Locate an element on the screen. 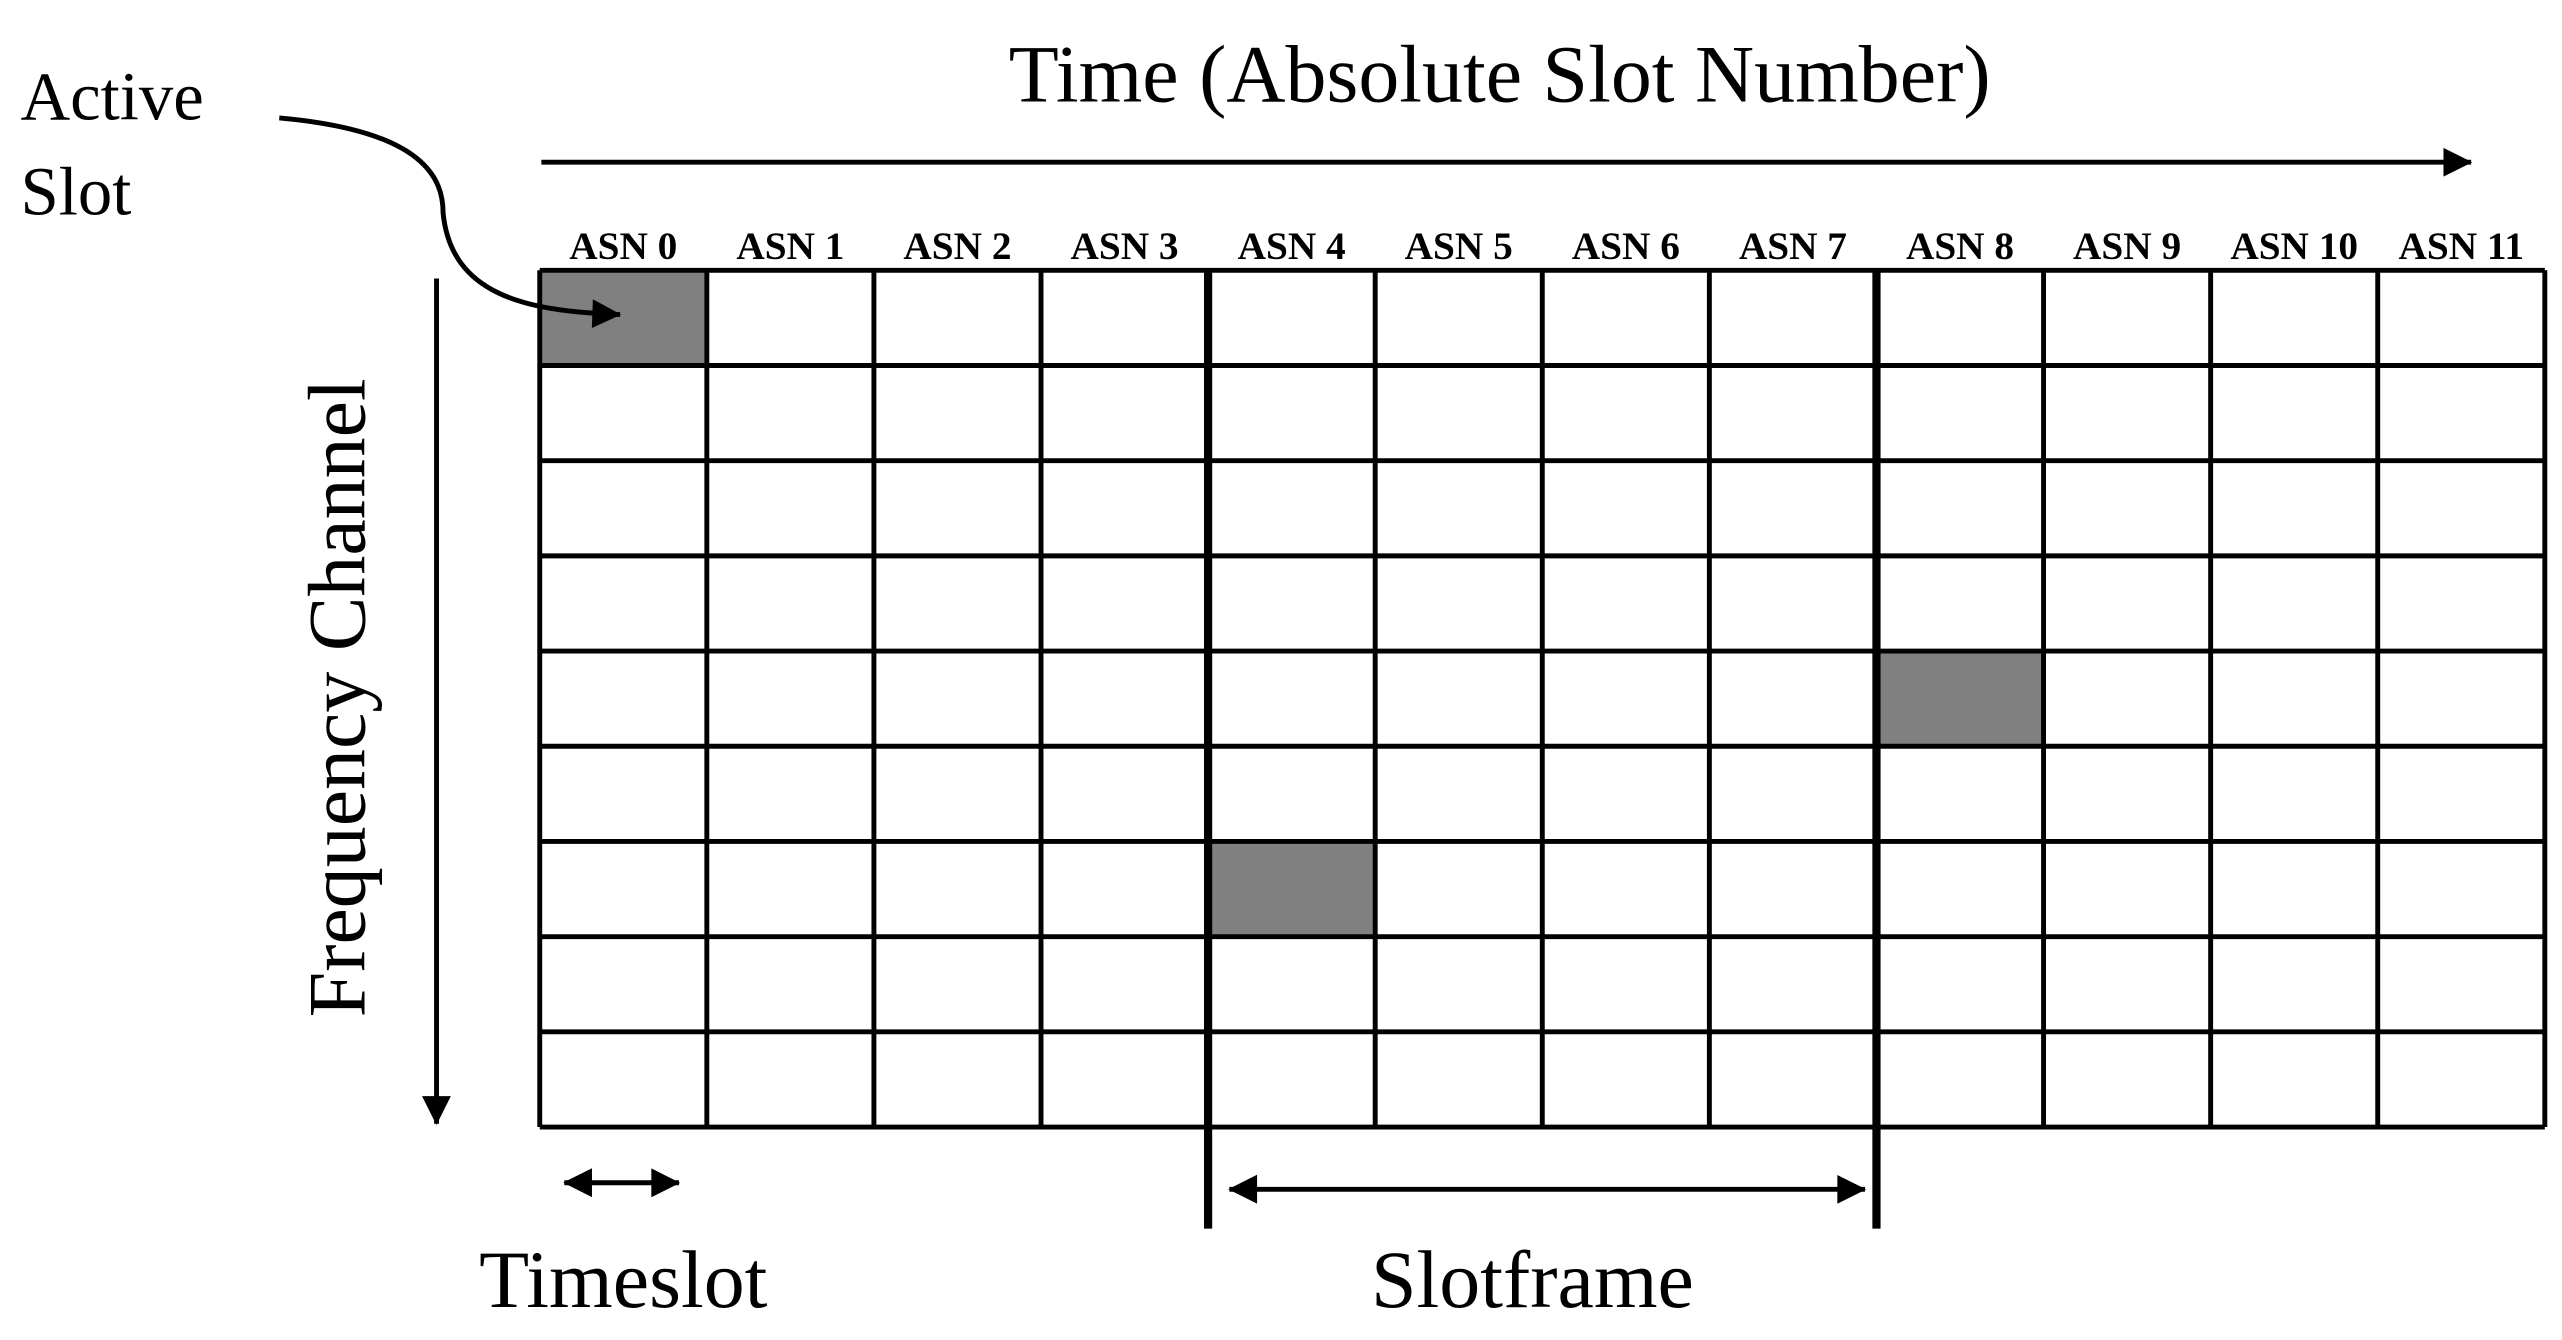 The width and height of the screenshot is (2562, 1340). y-axis-label: Frequency Channel is located at coordinates (336, 697).